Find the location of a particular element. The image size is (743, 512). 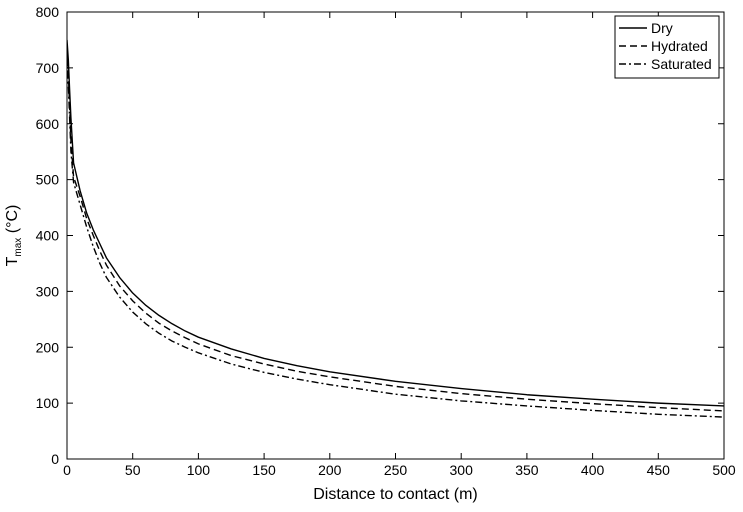

y-tick-label: 800 is located at coordinates (48, 12).